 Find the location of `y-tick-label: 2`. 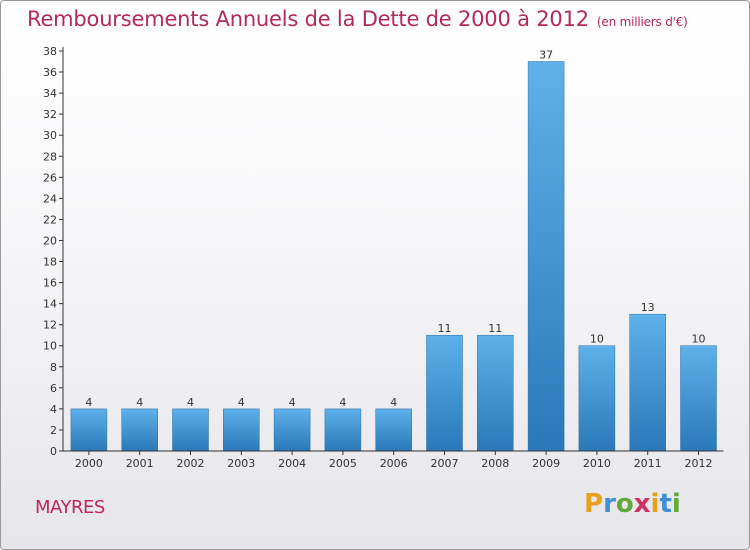

y-tick-label: 2 is located at coordinates (53, 430).